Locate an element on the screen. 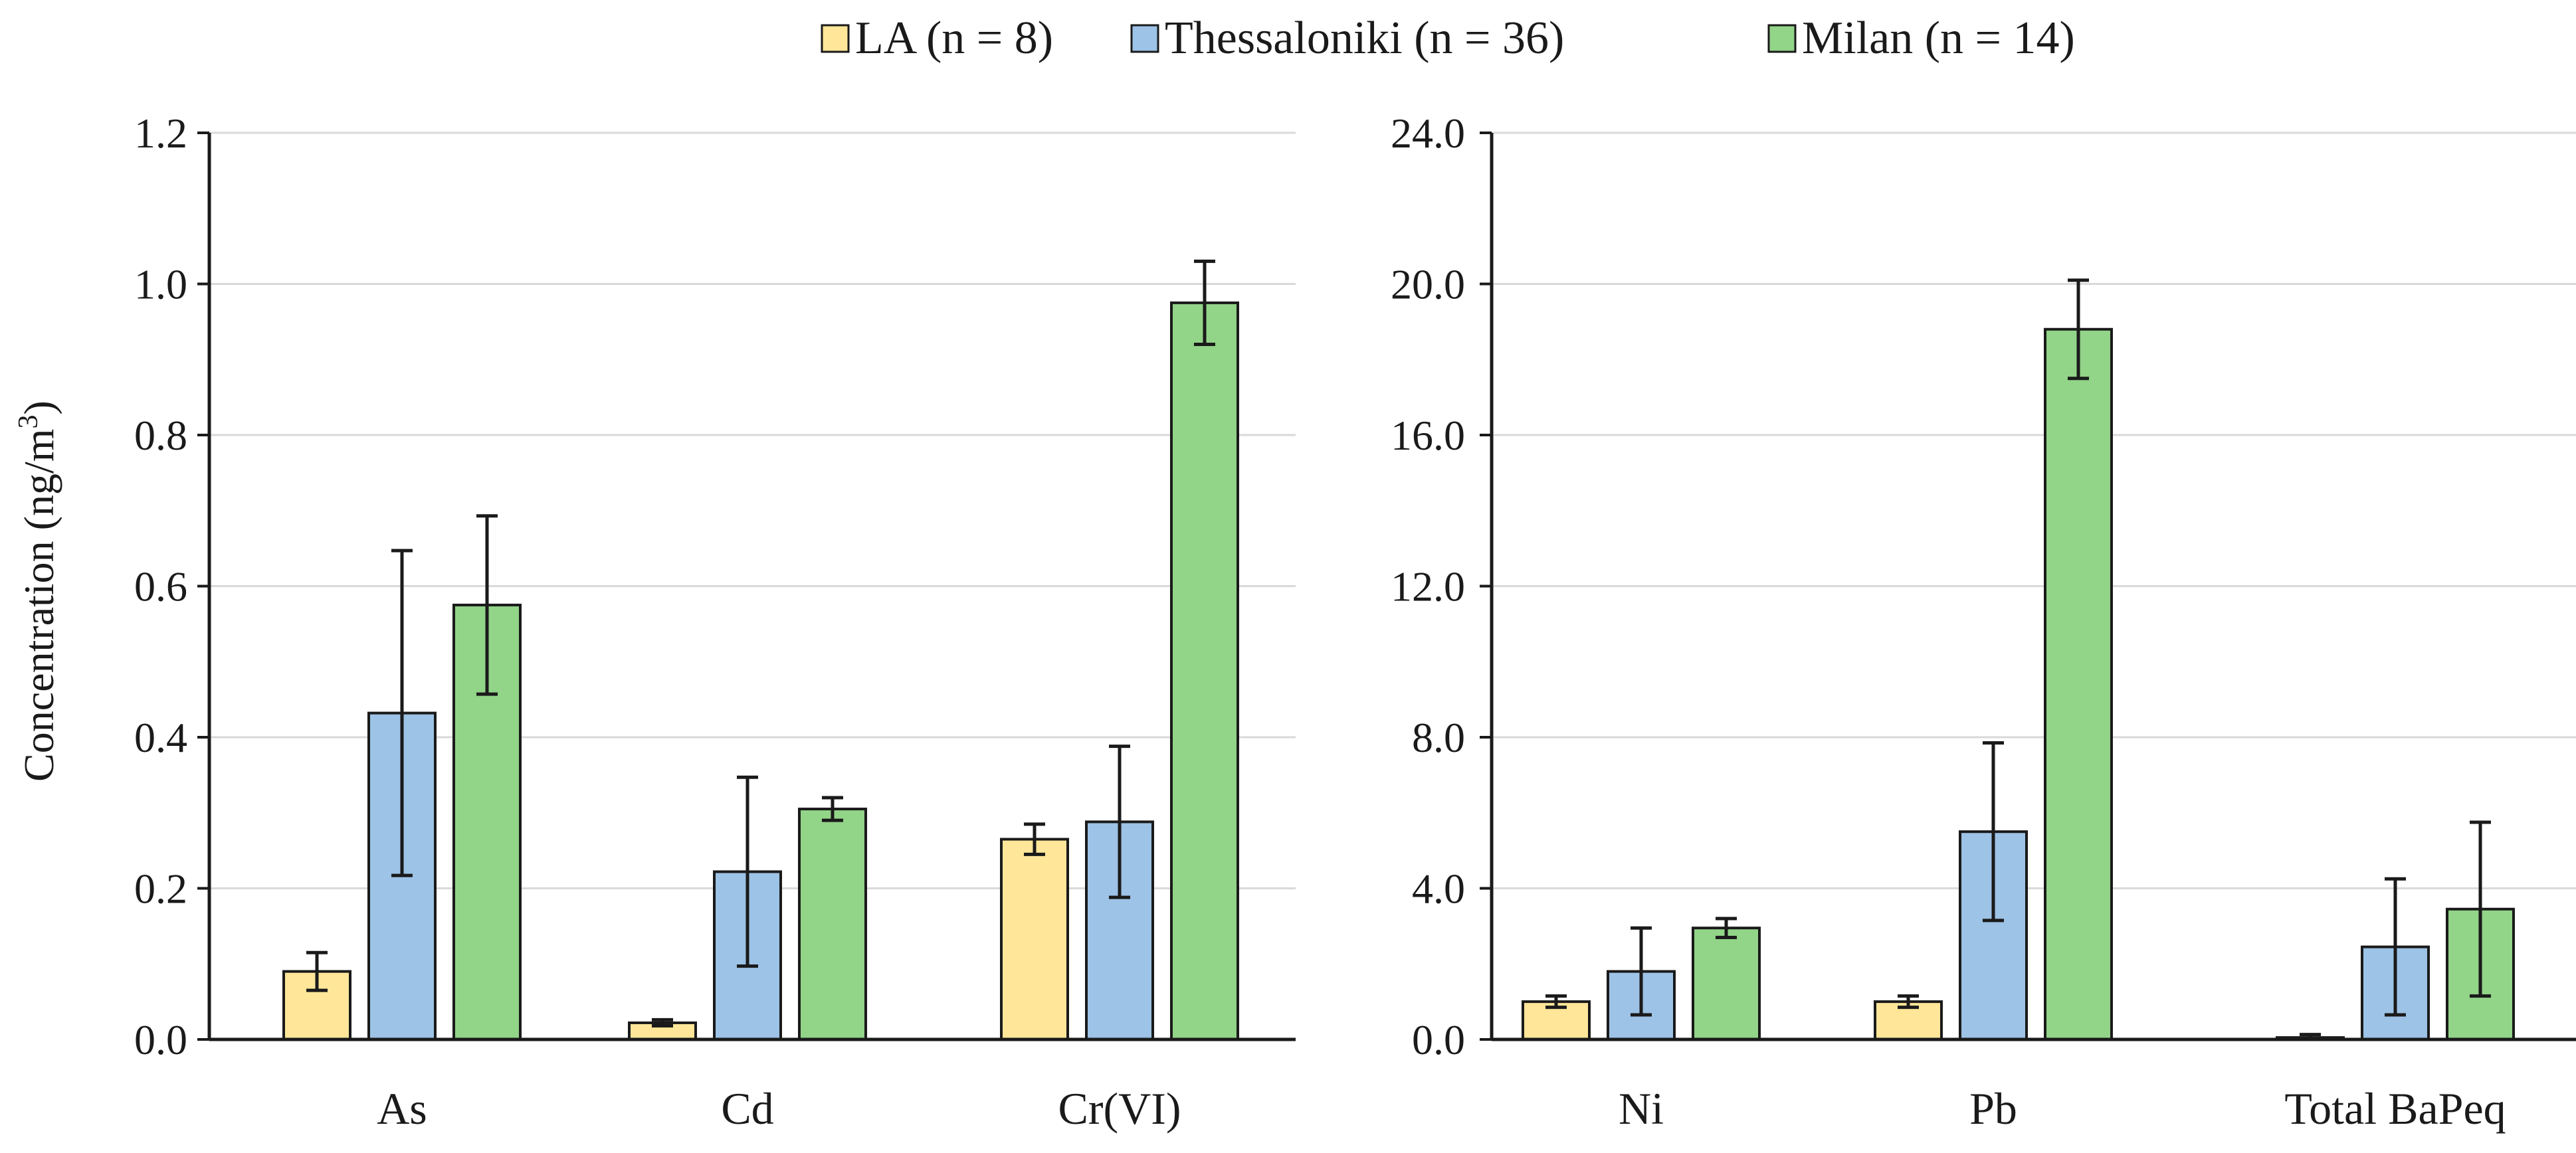  x-category-label-ni: Ni is located at coordinates (1642, 1108).